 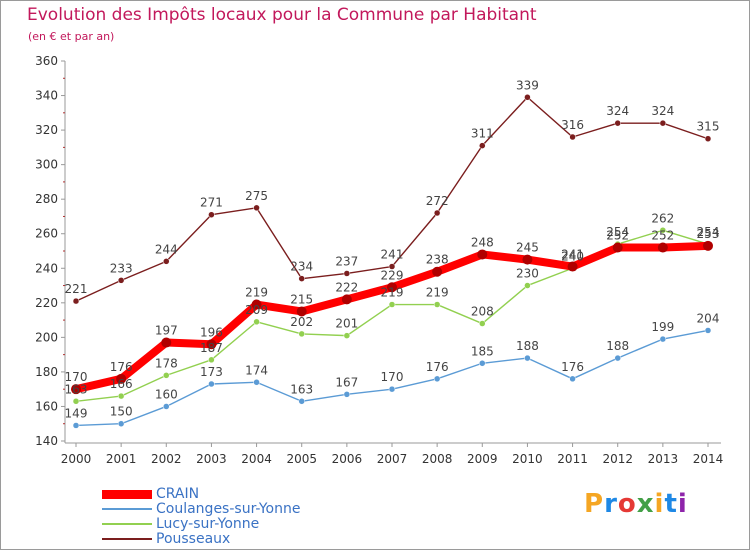 I want to click on data-label-pousseaux: 311, so click(x=482, y=134).